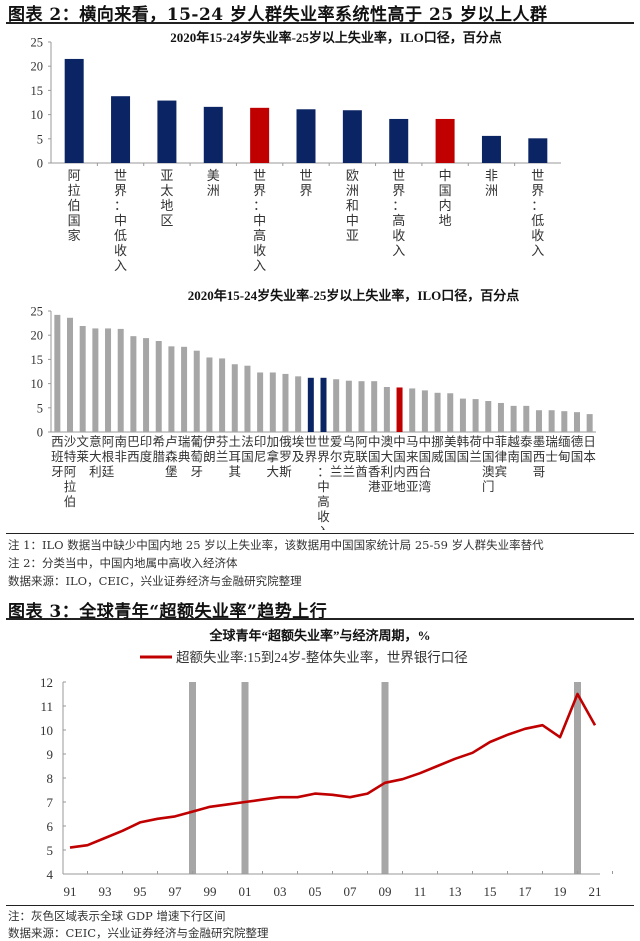 Image resolution: width=640 pixels, height=941 pixels. I want to click on y-tick-label: 25, so click(37, 312).